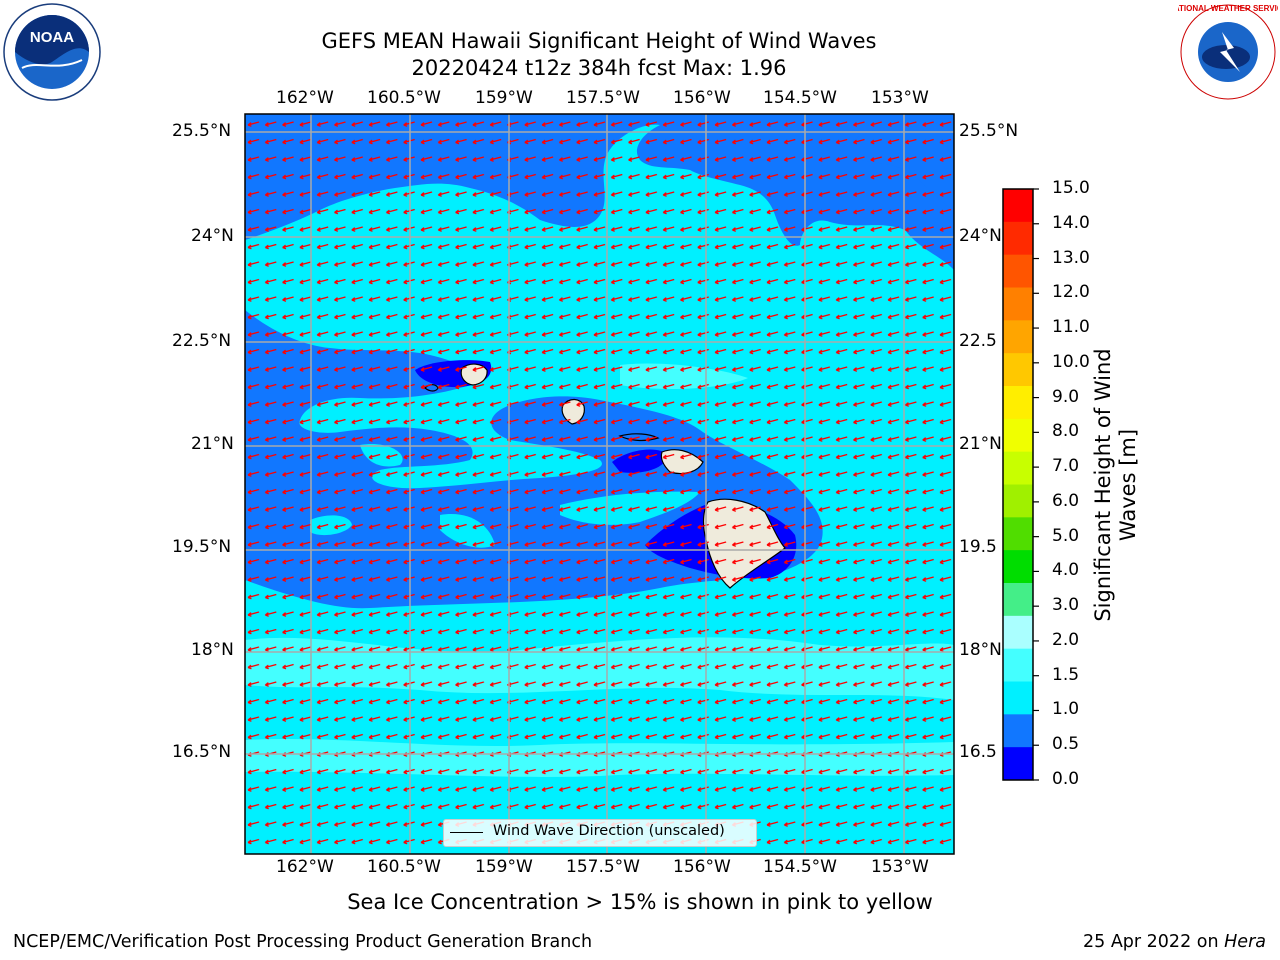 Image resolution: width=1280 pixels, height=960 pixels. What do you see at coordinates (900, 98) in the screenshot?
I see `lon-label-top: 153°W` at bounding box center [900, 98].